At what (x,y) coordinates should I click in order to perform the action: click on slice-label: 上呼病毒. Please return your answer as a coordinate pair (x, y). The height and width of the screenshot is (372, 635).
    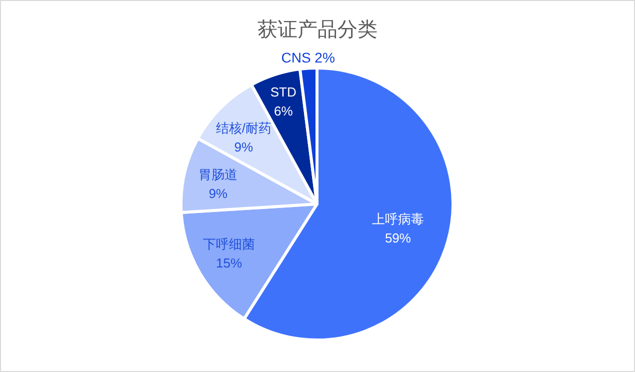
    Looking at the image, I should click on (398, 219).